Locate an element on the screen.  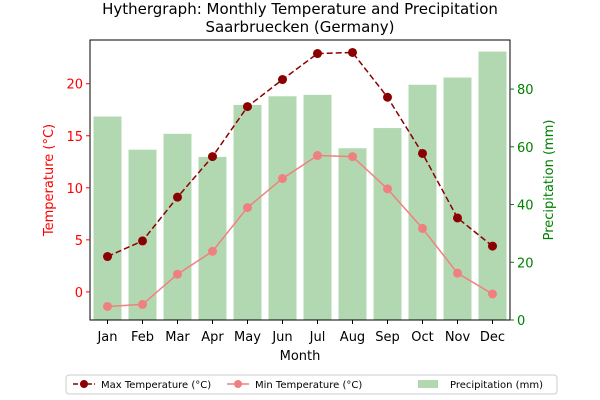
max-temp-point-dec is located at coordinates (492, 246).